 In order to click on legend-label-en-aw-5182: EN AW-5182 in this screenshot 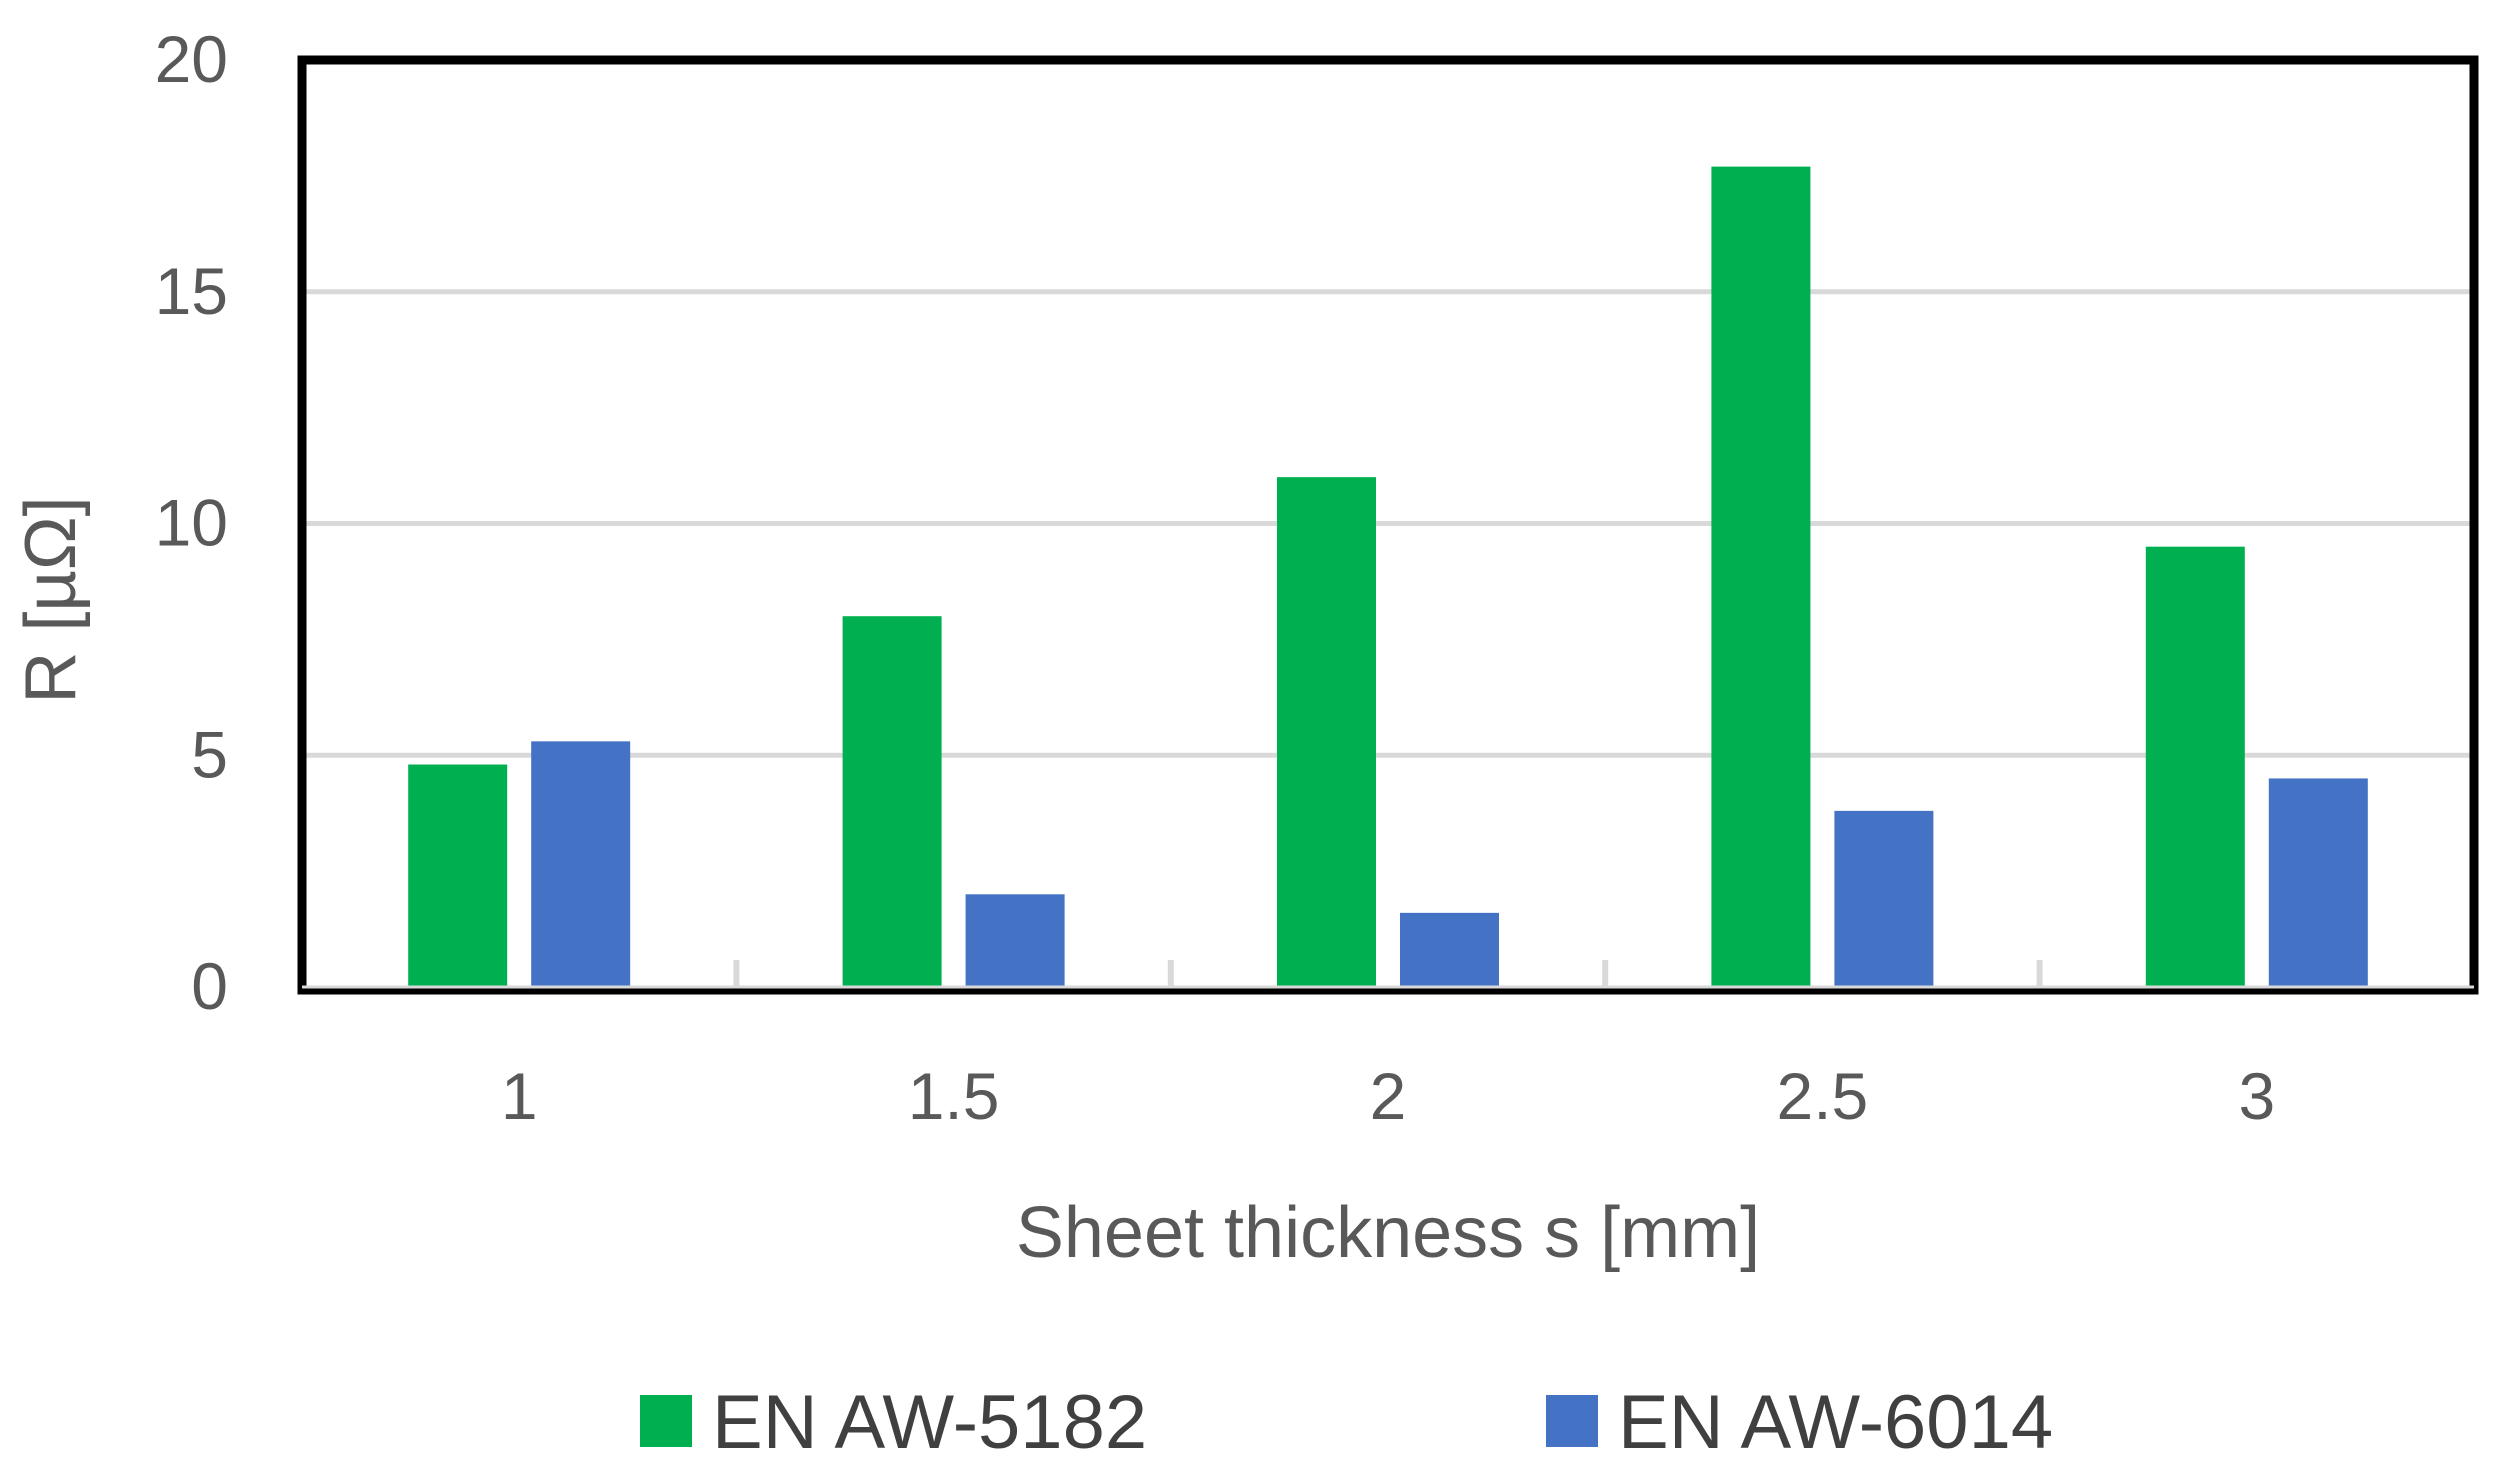, I will do `click(929, 1422)`.